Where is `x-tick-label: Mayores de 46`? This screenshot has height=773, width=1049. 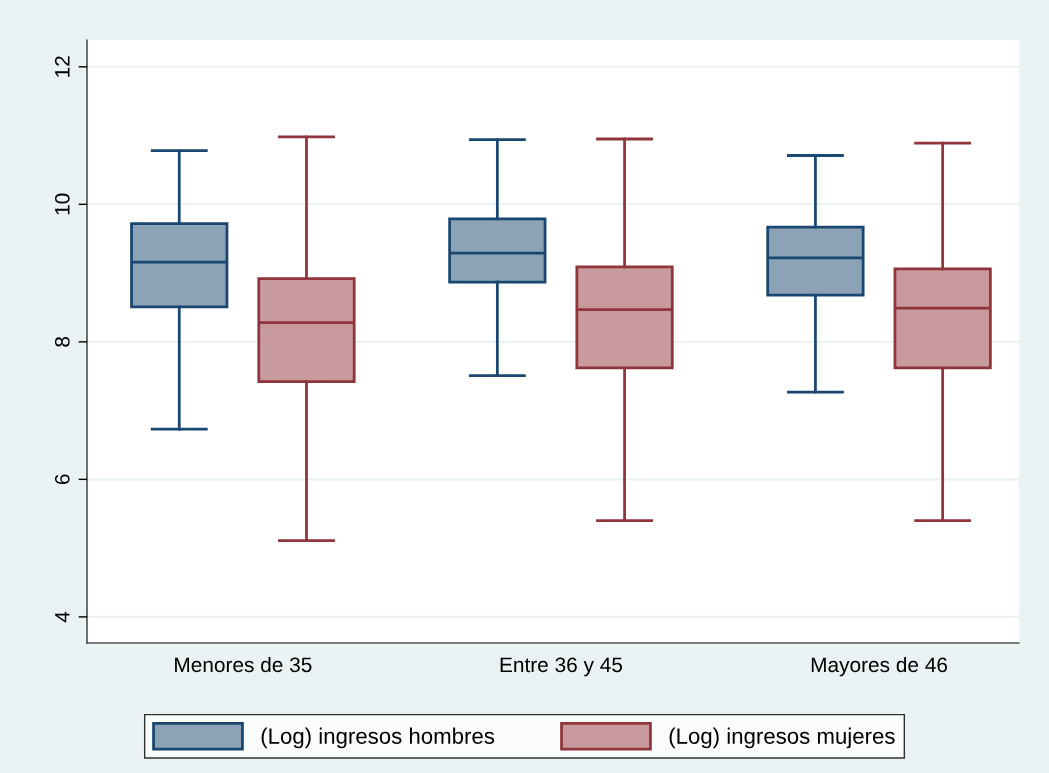 x-tick-label: Mayores de 46 is located at coordinates (879, 666).